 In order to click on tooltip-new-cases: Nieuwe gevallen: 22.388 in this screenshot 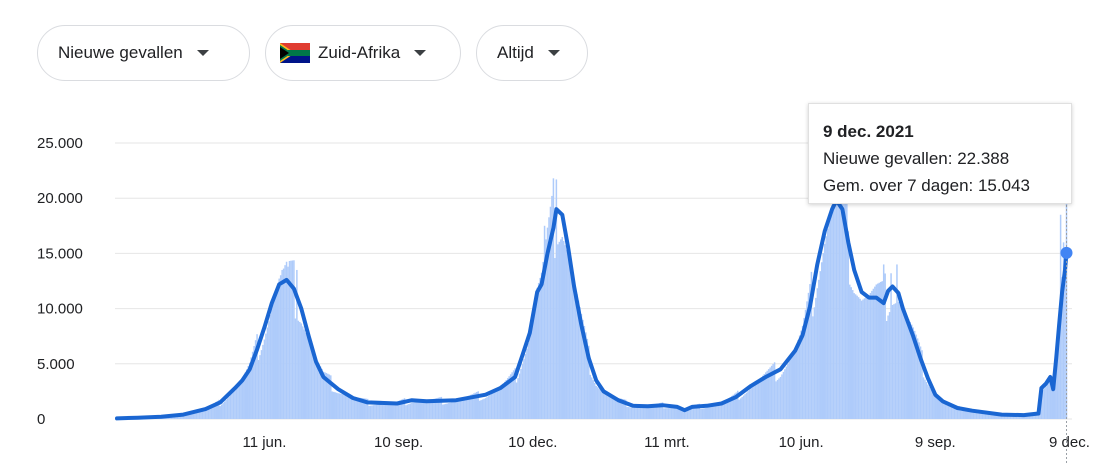, I will do `click(916, 158)`.